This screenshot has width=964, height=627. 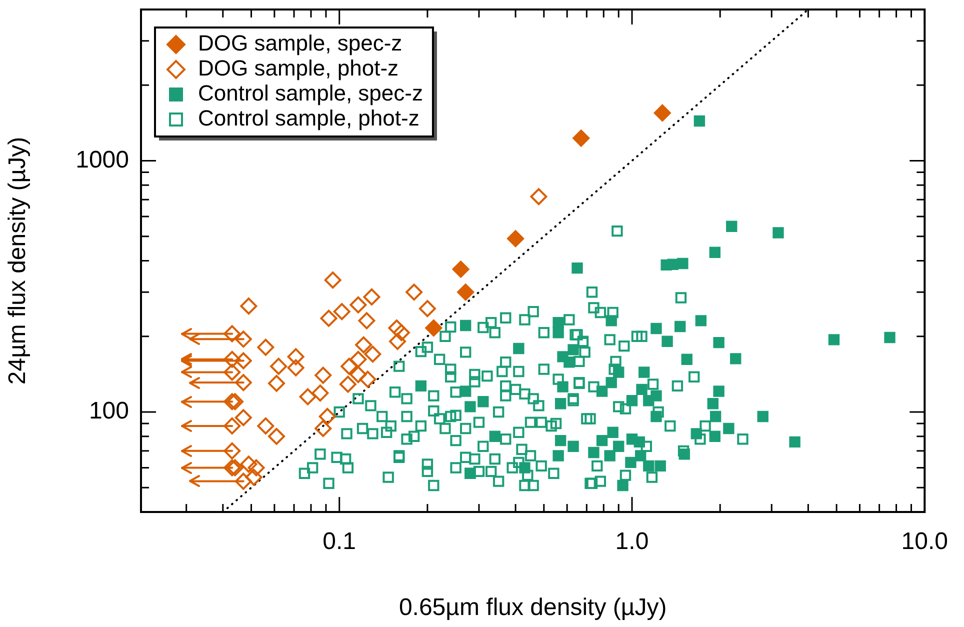 I want to click on x-tick-label: 0.1, so click(x=339, y=542).